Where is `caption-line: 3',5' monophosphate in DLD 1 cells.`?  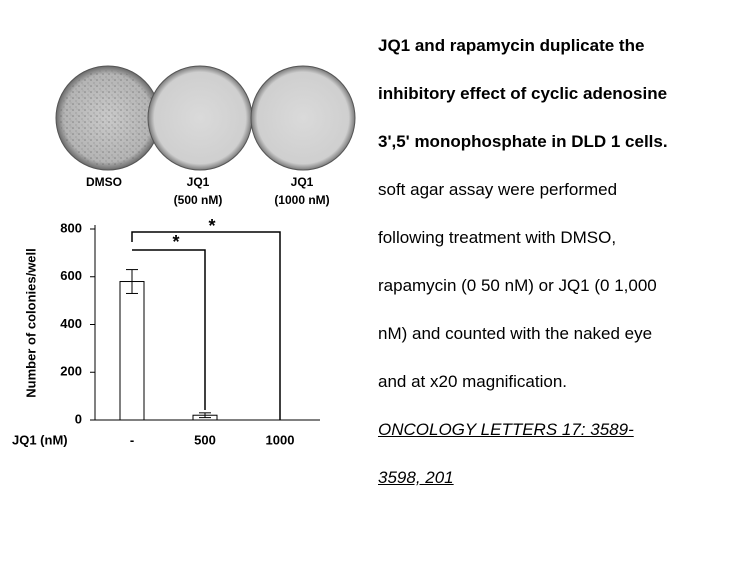 caption-line: 3',5' monophosphate in DLD 1 cells. is located at coordinates (523, 141).